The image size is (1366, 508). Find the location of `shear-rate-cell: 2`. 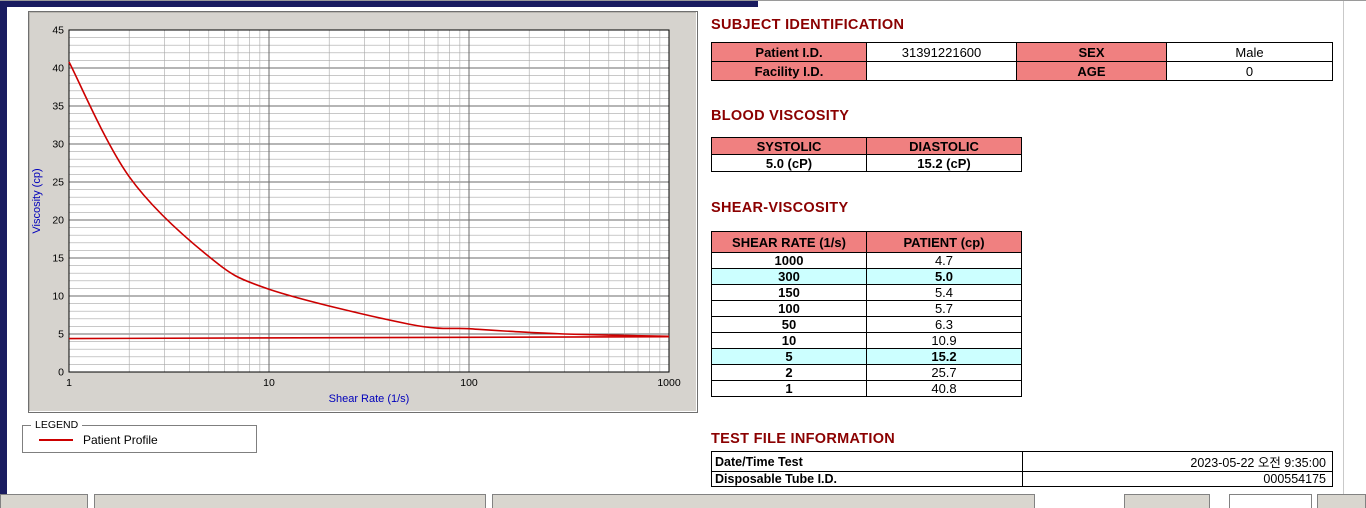

shear-rate-cell: 2 is located at coordinates (789, 372).